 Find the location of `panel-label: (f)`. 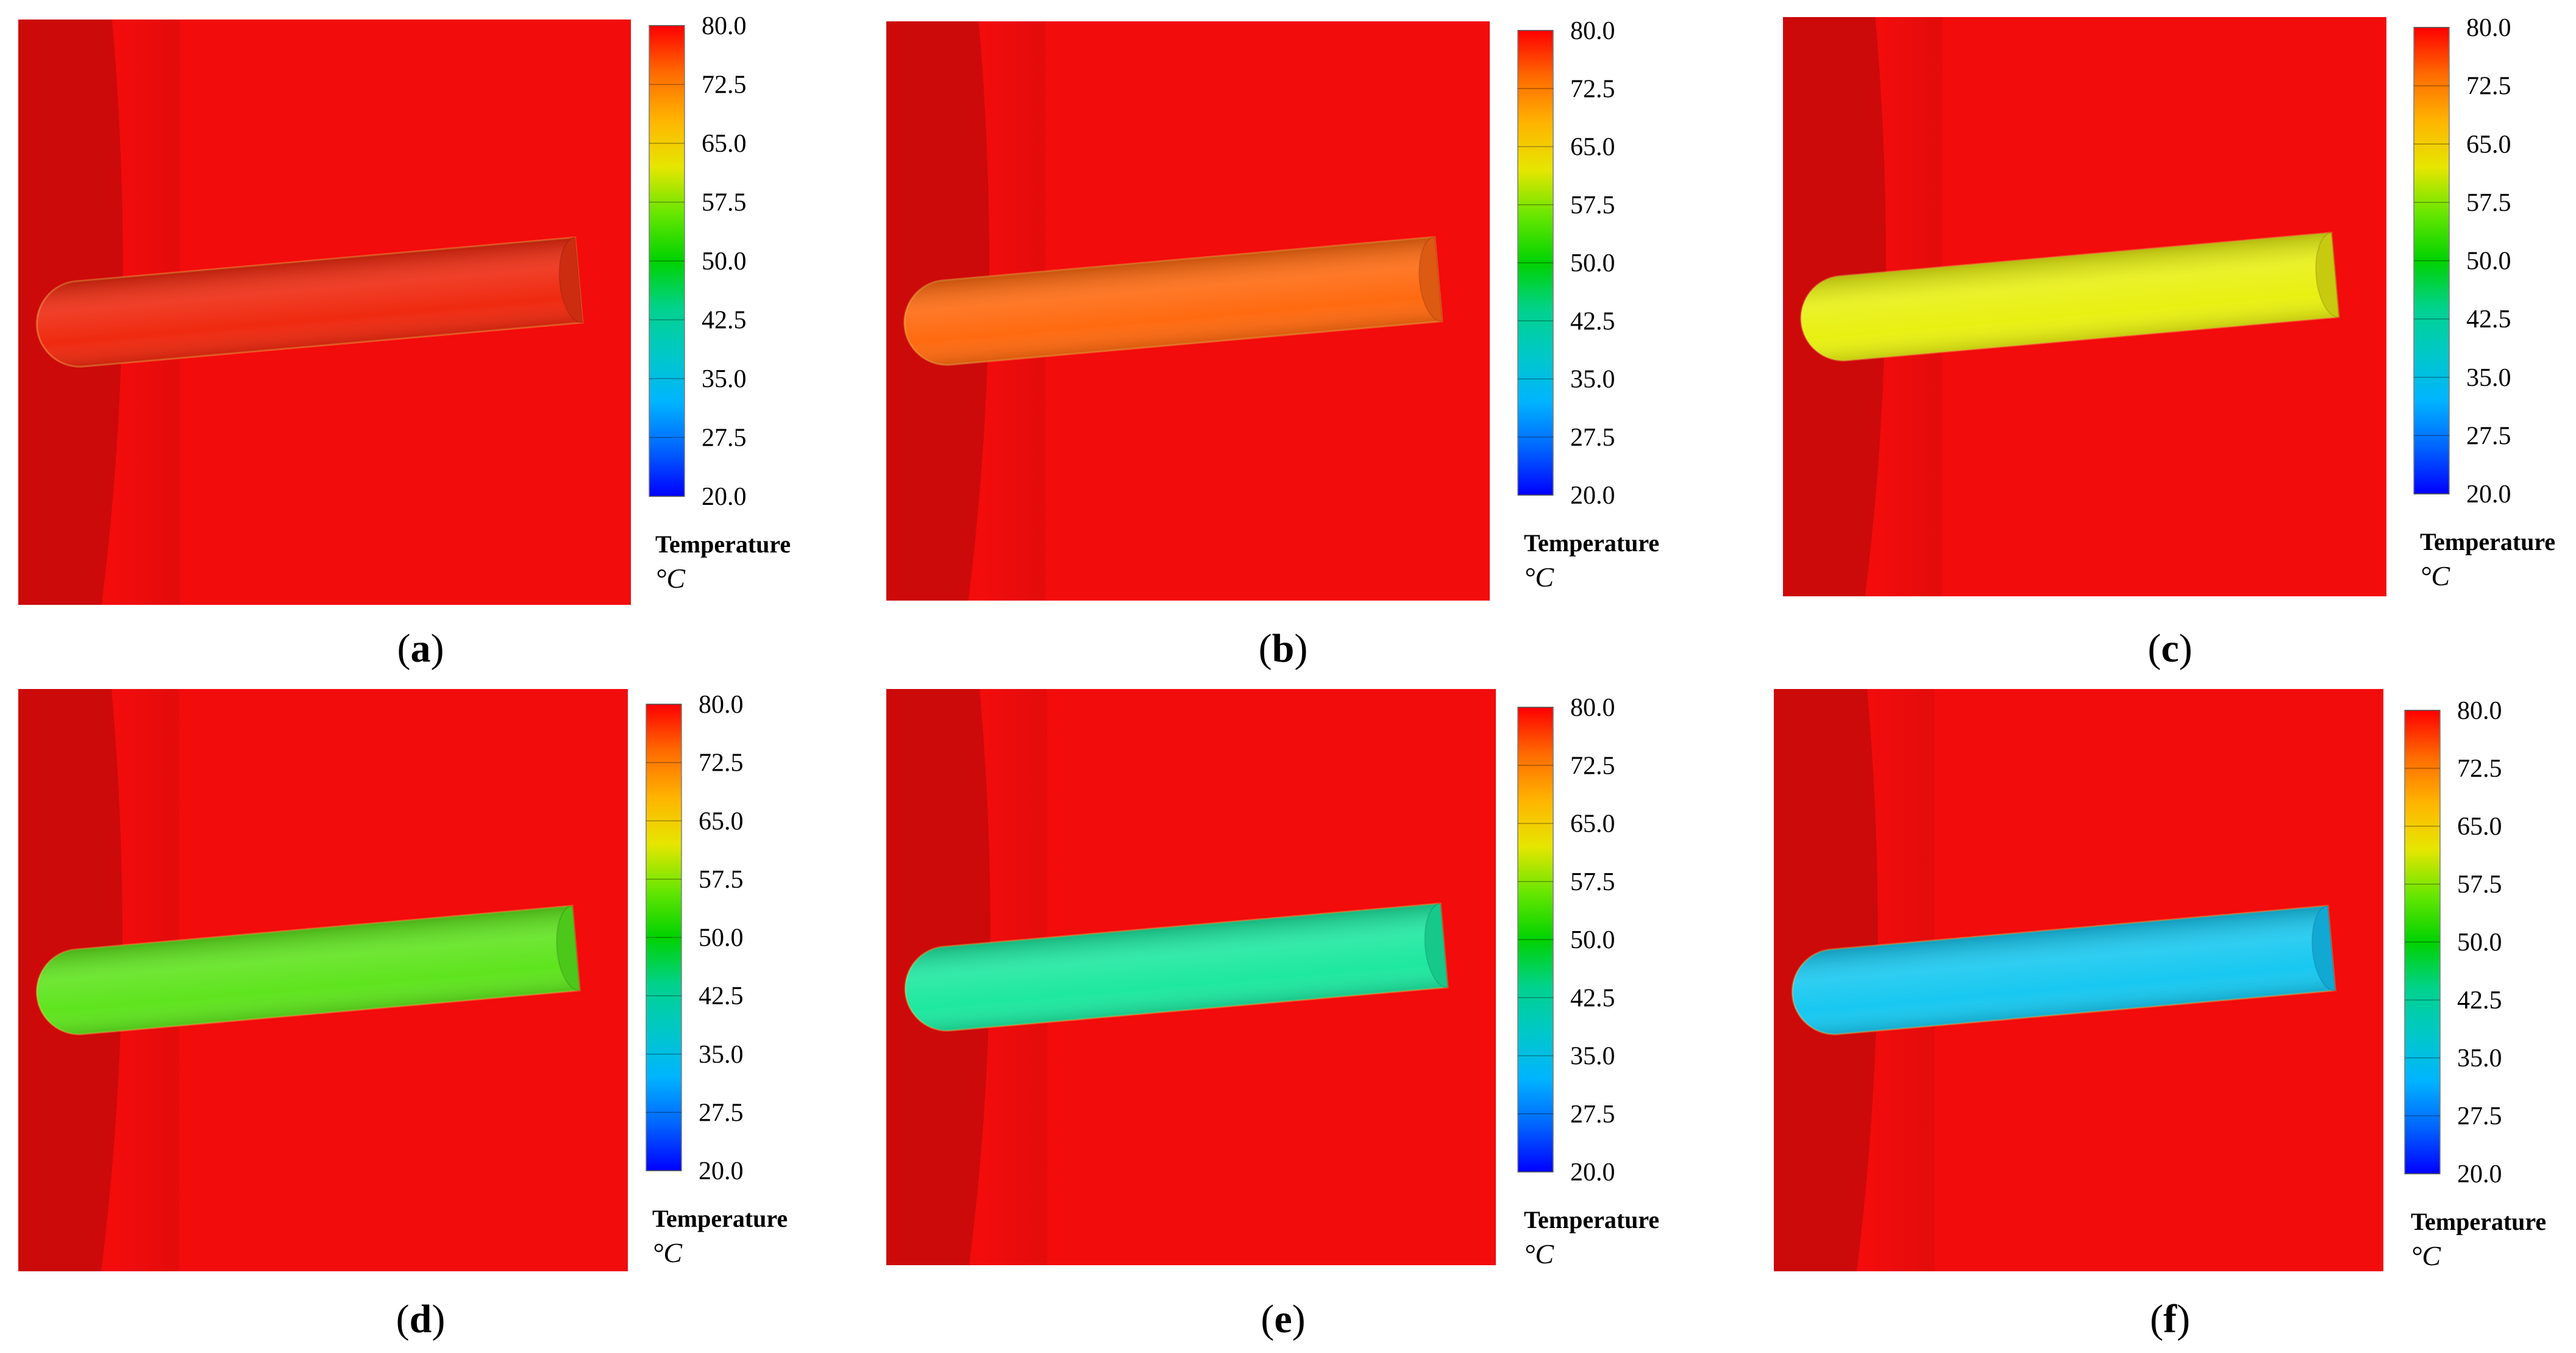

panel-label: (f) is located at coordinates (2170, 1319).